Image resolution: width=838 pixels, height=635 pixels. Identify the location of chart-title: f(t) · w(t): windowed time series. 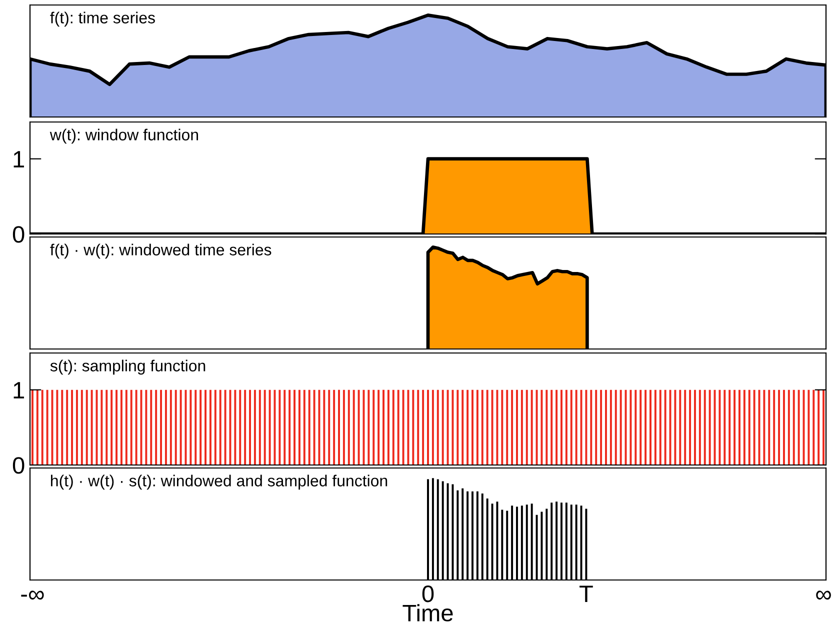
(161, 251).